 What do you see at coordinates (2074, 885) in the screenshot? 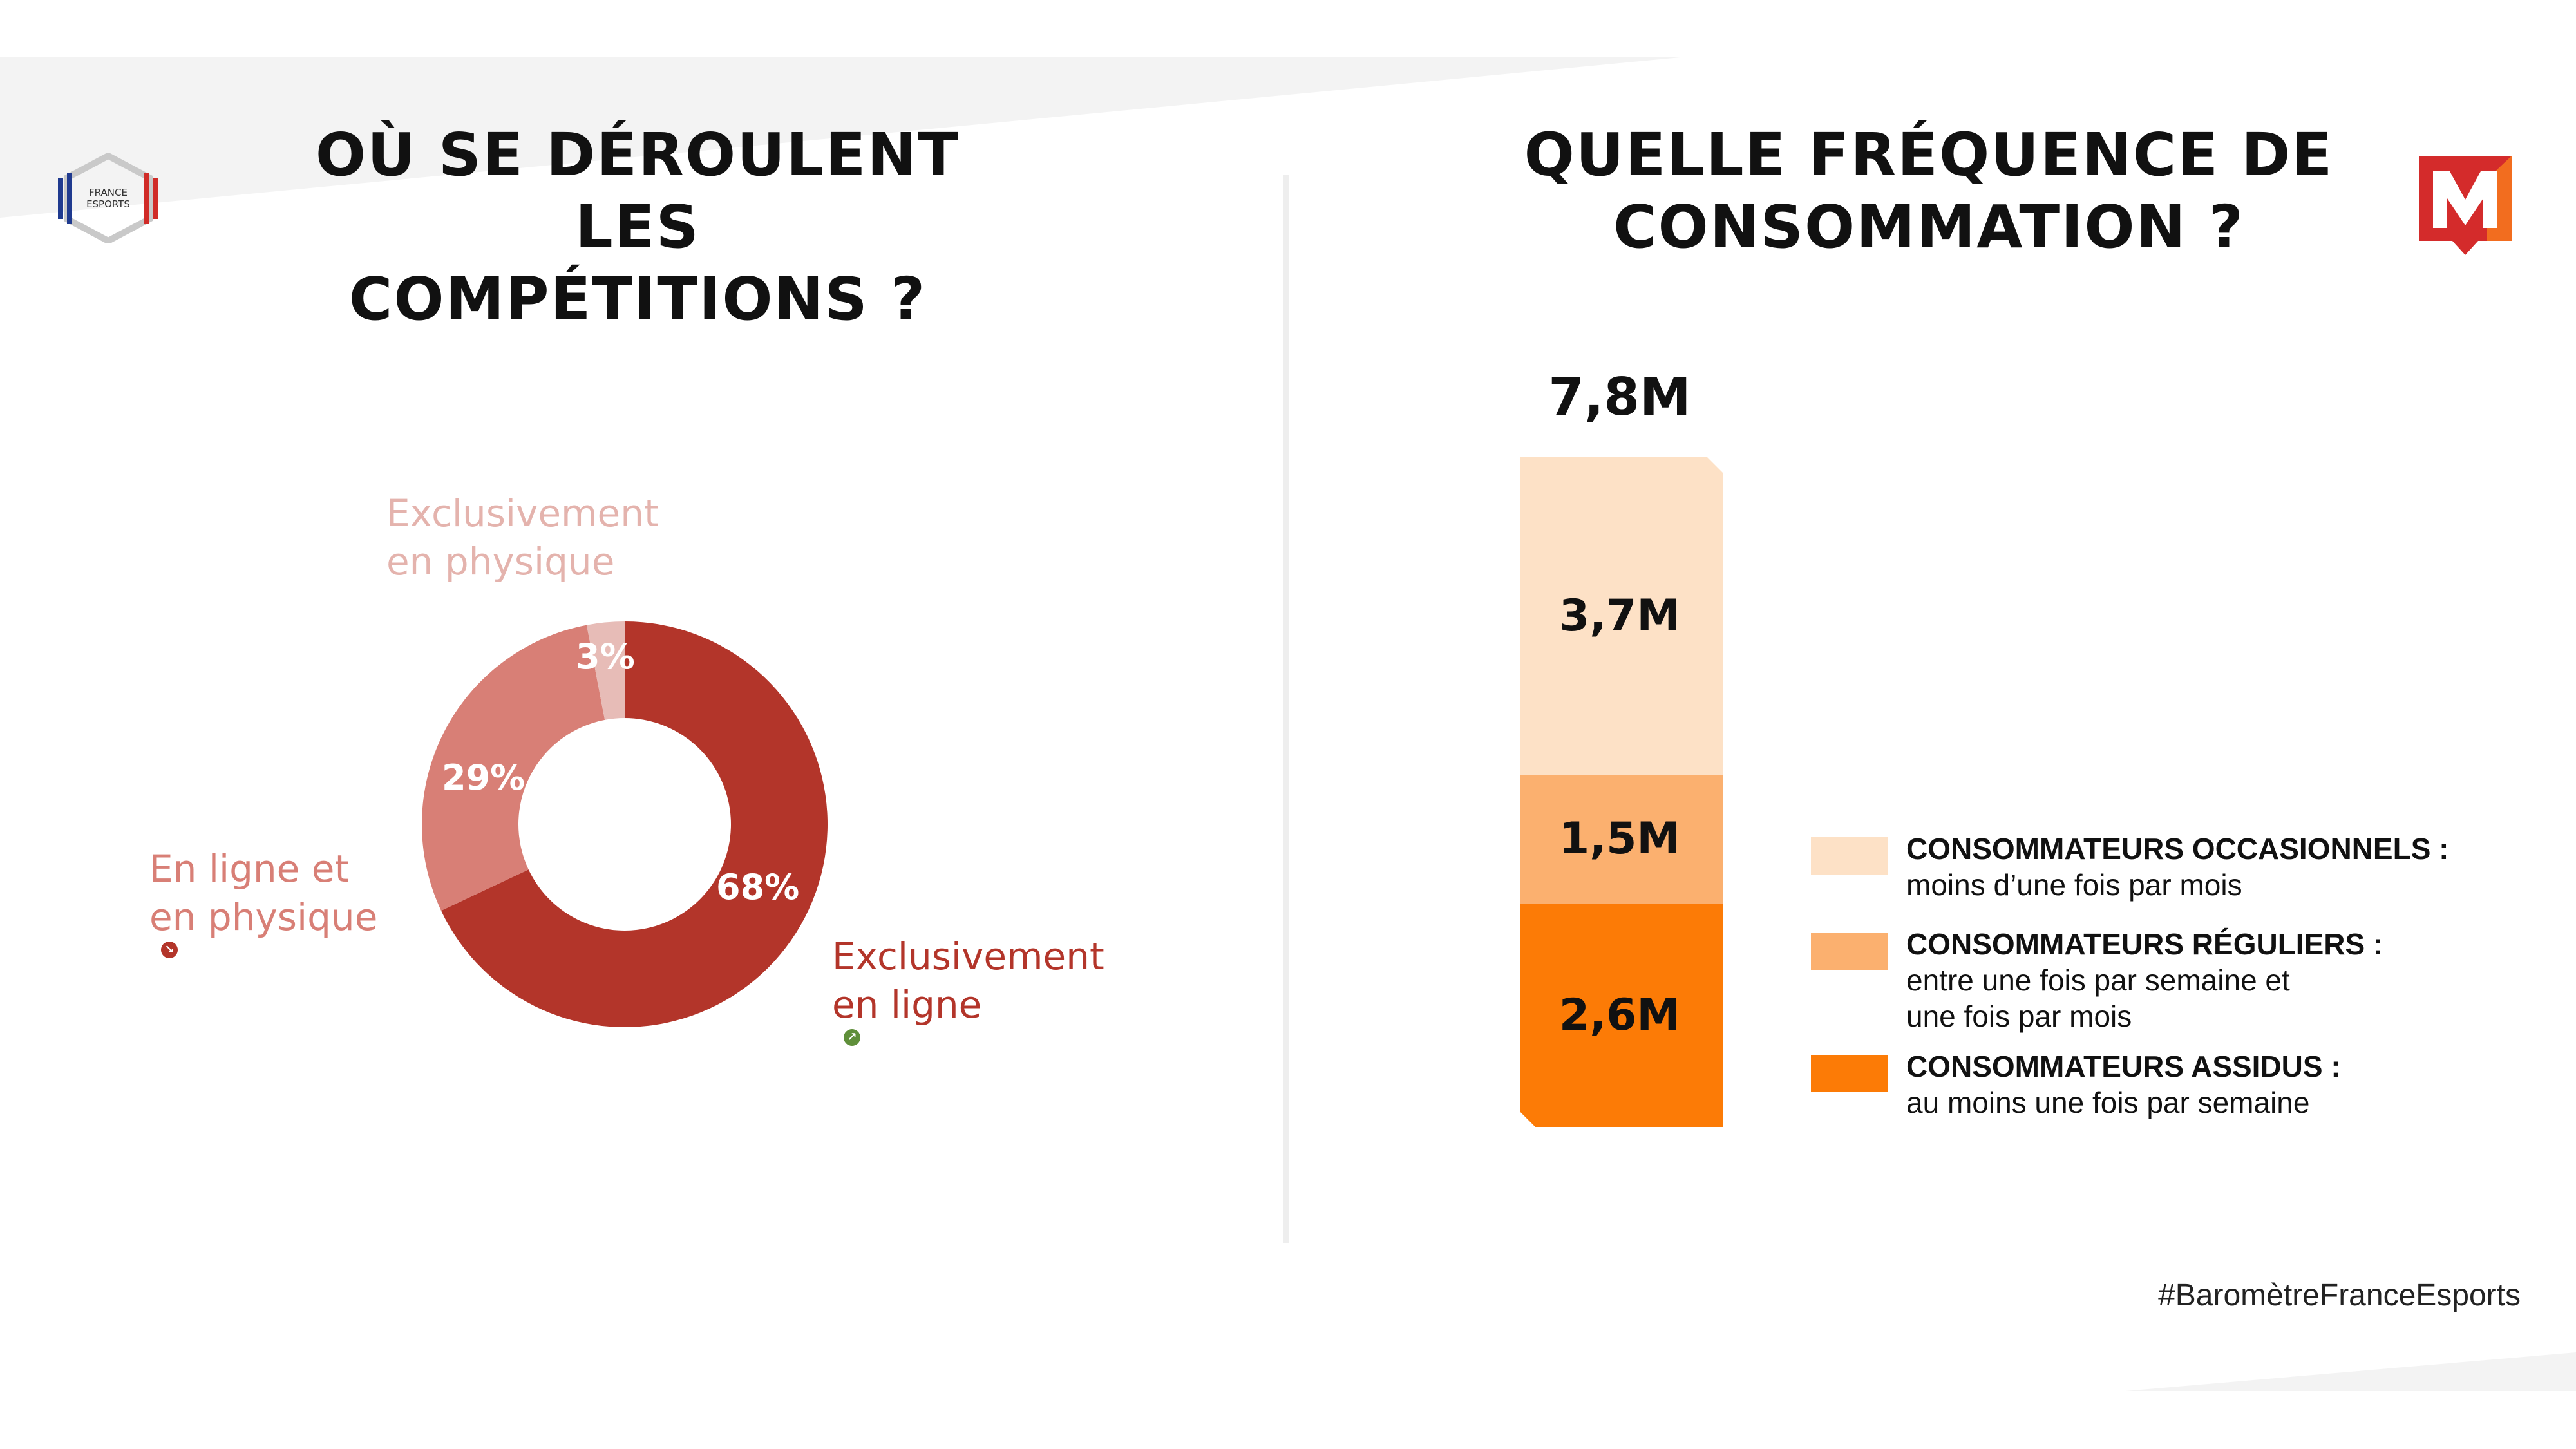
I see `legend-desc-occasional: moins d’une fois par mois` at bounding box center [2074, 885].